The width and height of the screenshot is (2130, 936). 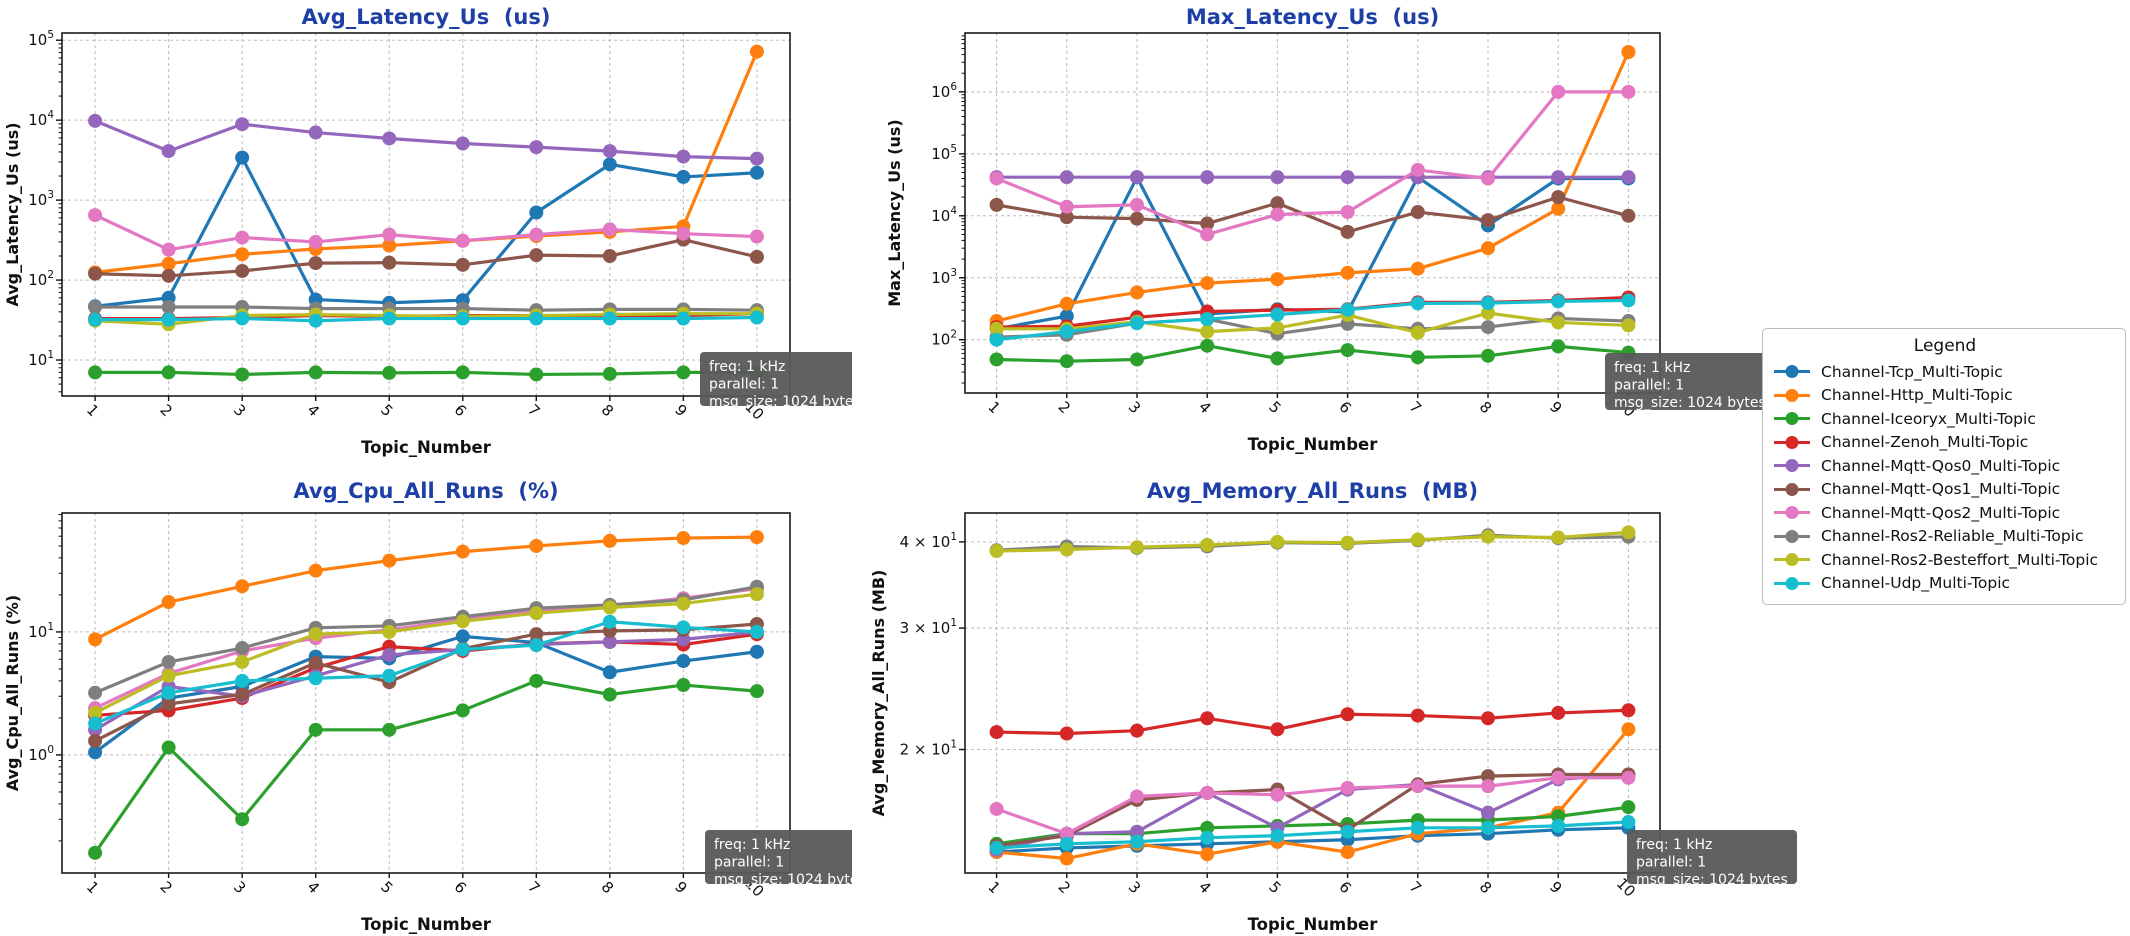 What do you see at coordinates (928, 749) in the screenshot?
I see `y-tick-label: 2 × 101` at bounding box center [928, 749].